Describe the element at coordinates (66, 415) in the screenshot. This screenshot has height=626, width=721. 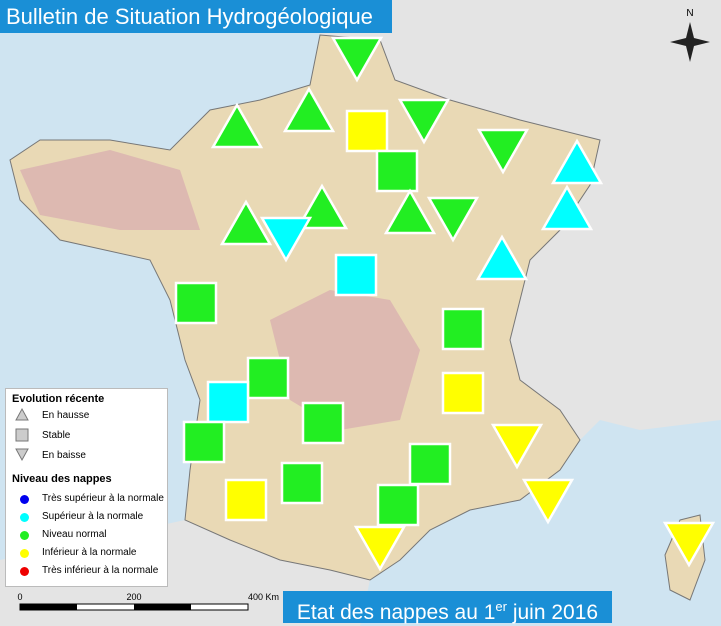
I see `legend-item: En hausse` at that location.